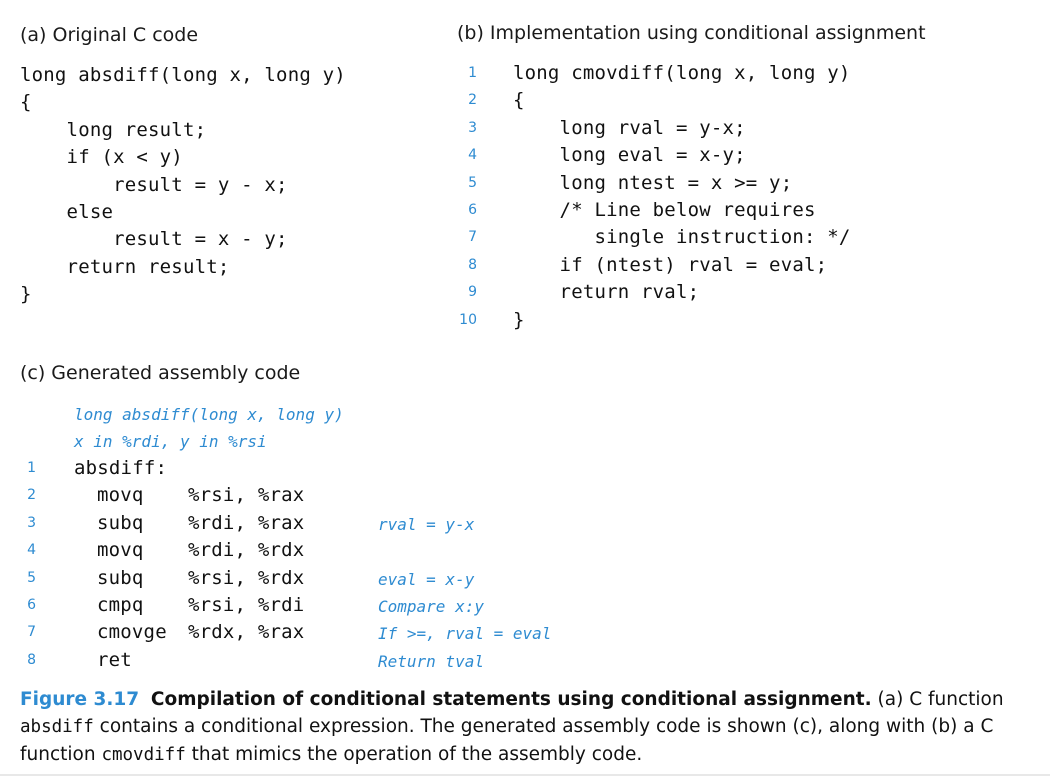  What do you see at coordinates (670, 264) in the screenshot?
I see `c-code-line: if (ntest) rval = eval;` at bounding box center [670, 264].